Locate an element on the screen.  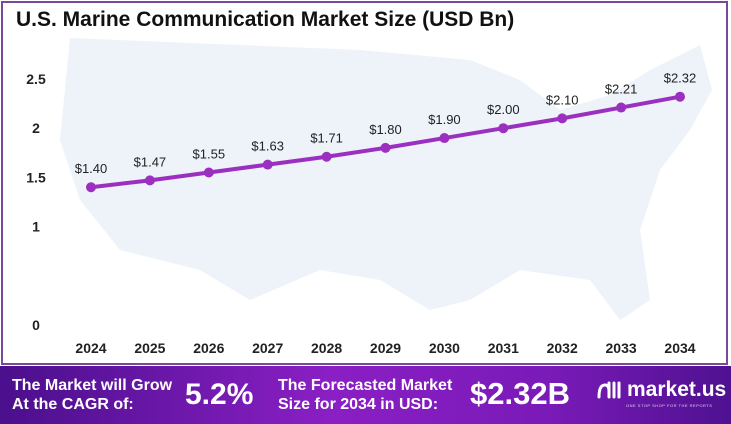
y-tick-label: 0 is located at coordinates (36, 325).